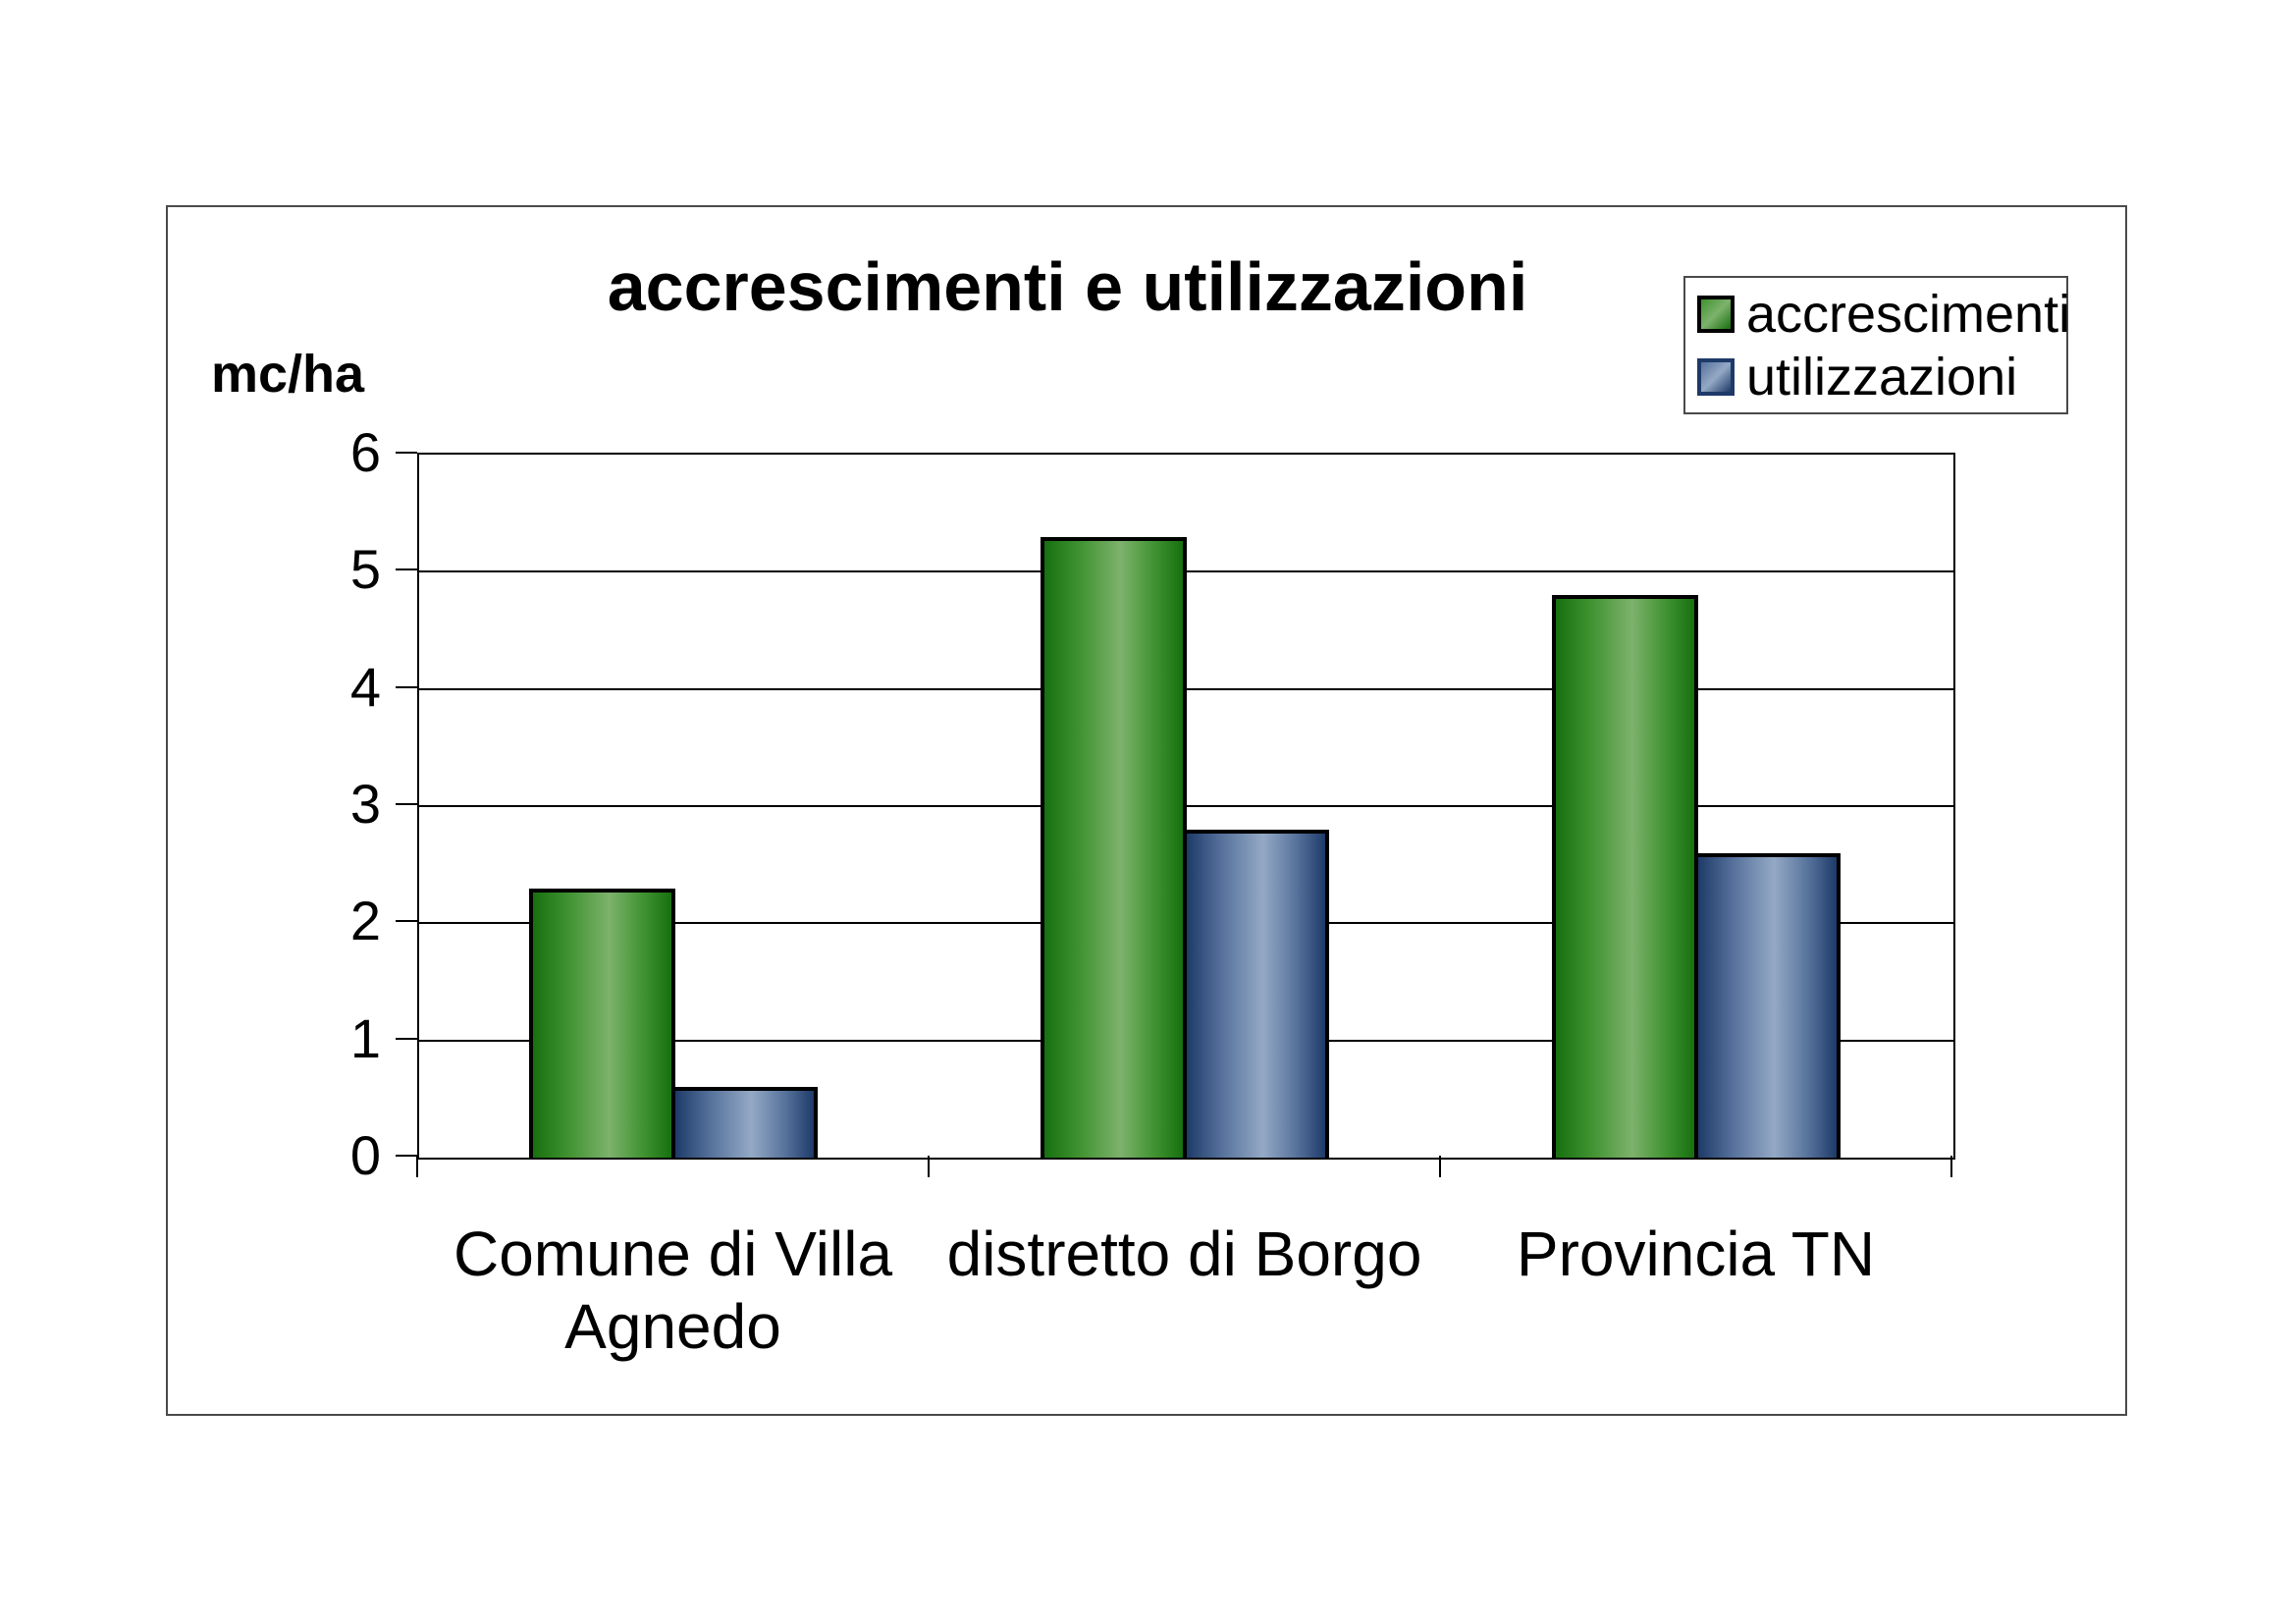 The image size is (2296, 1624). I want to click on y-axis-unit-label: mc/ha, so click(288, 374).